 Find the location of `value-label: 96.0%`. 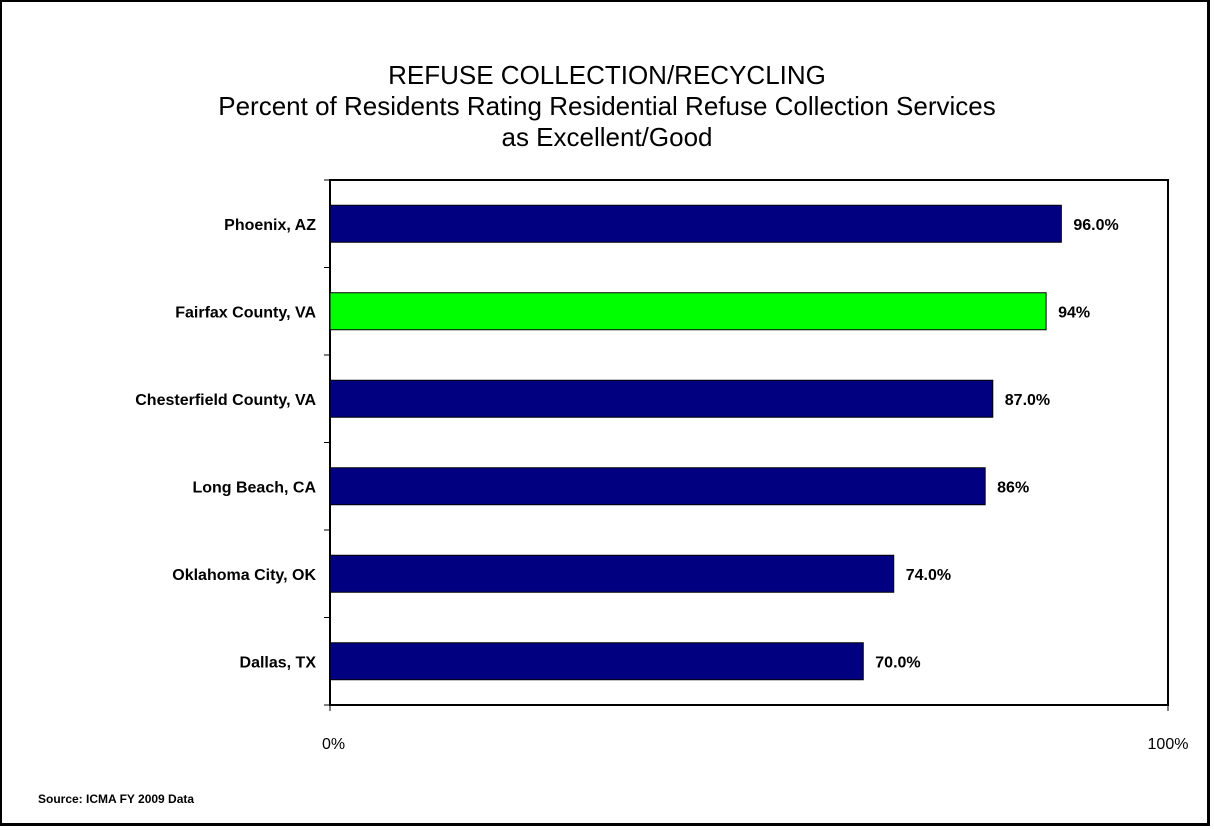

value-label: 96.0% is located at coordinates (1095, 225).